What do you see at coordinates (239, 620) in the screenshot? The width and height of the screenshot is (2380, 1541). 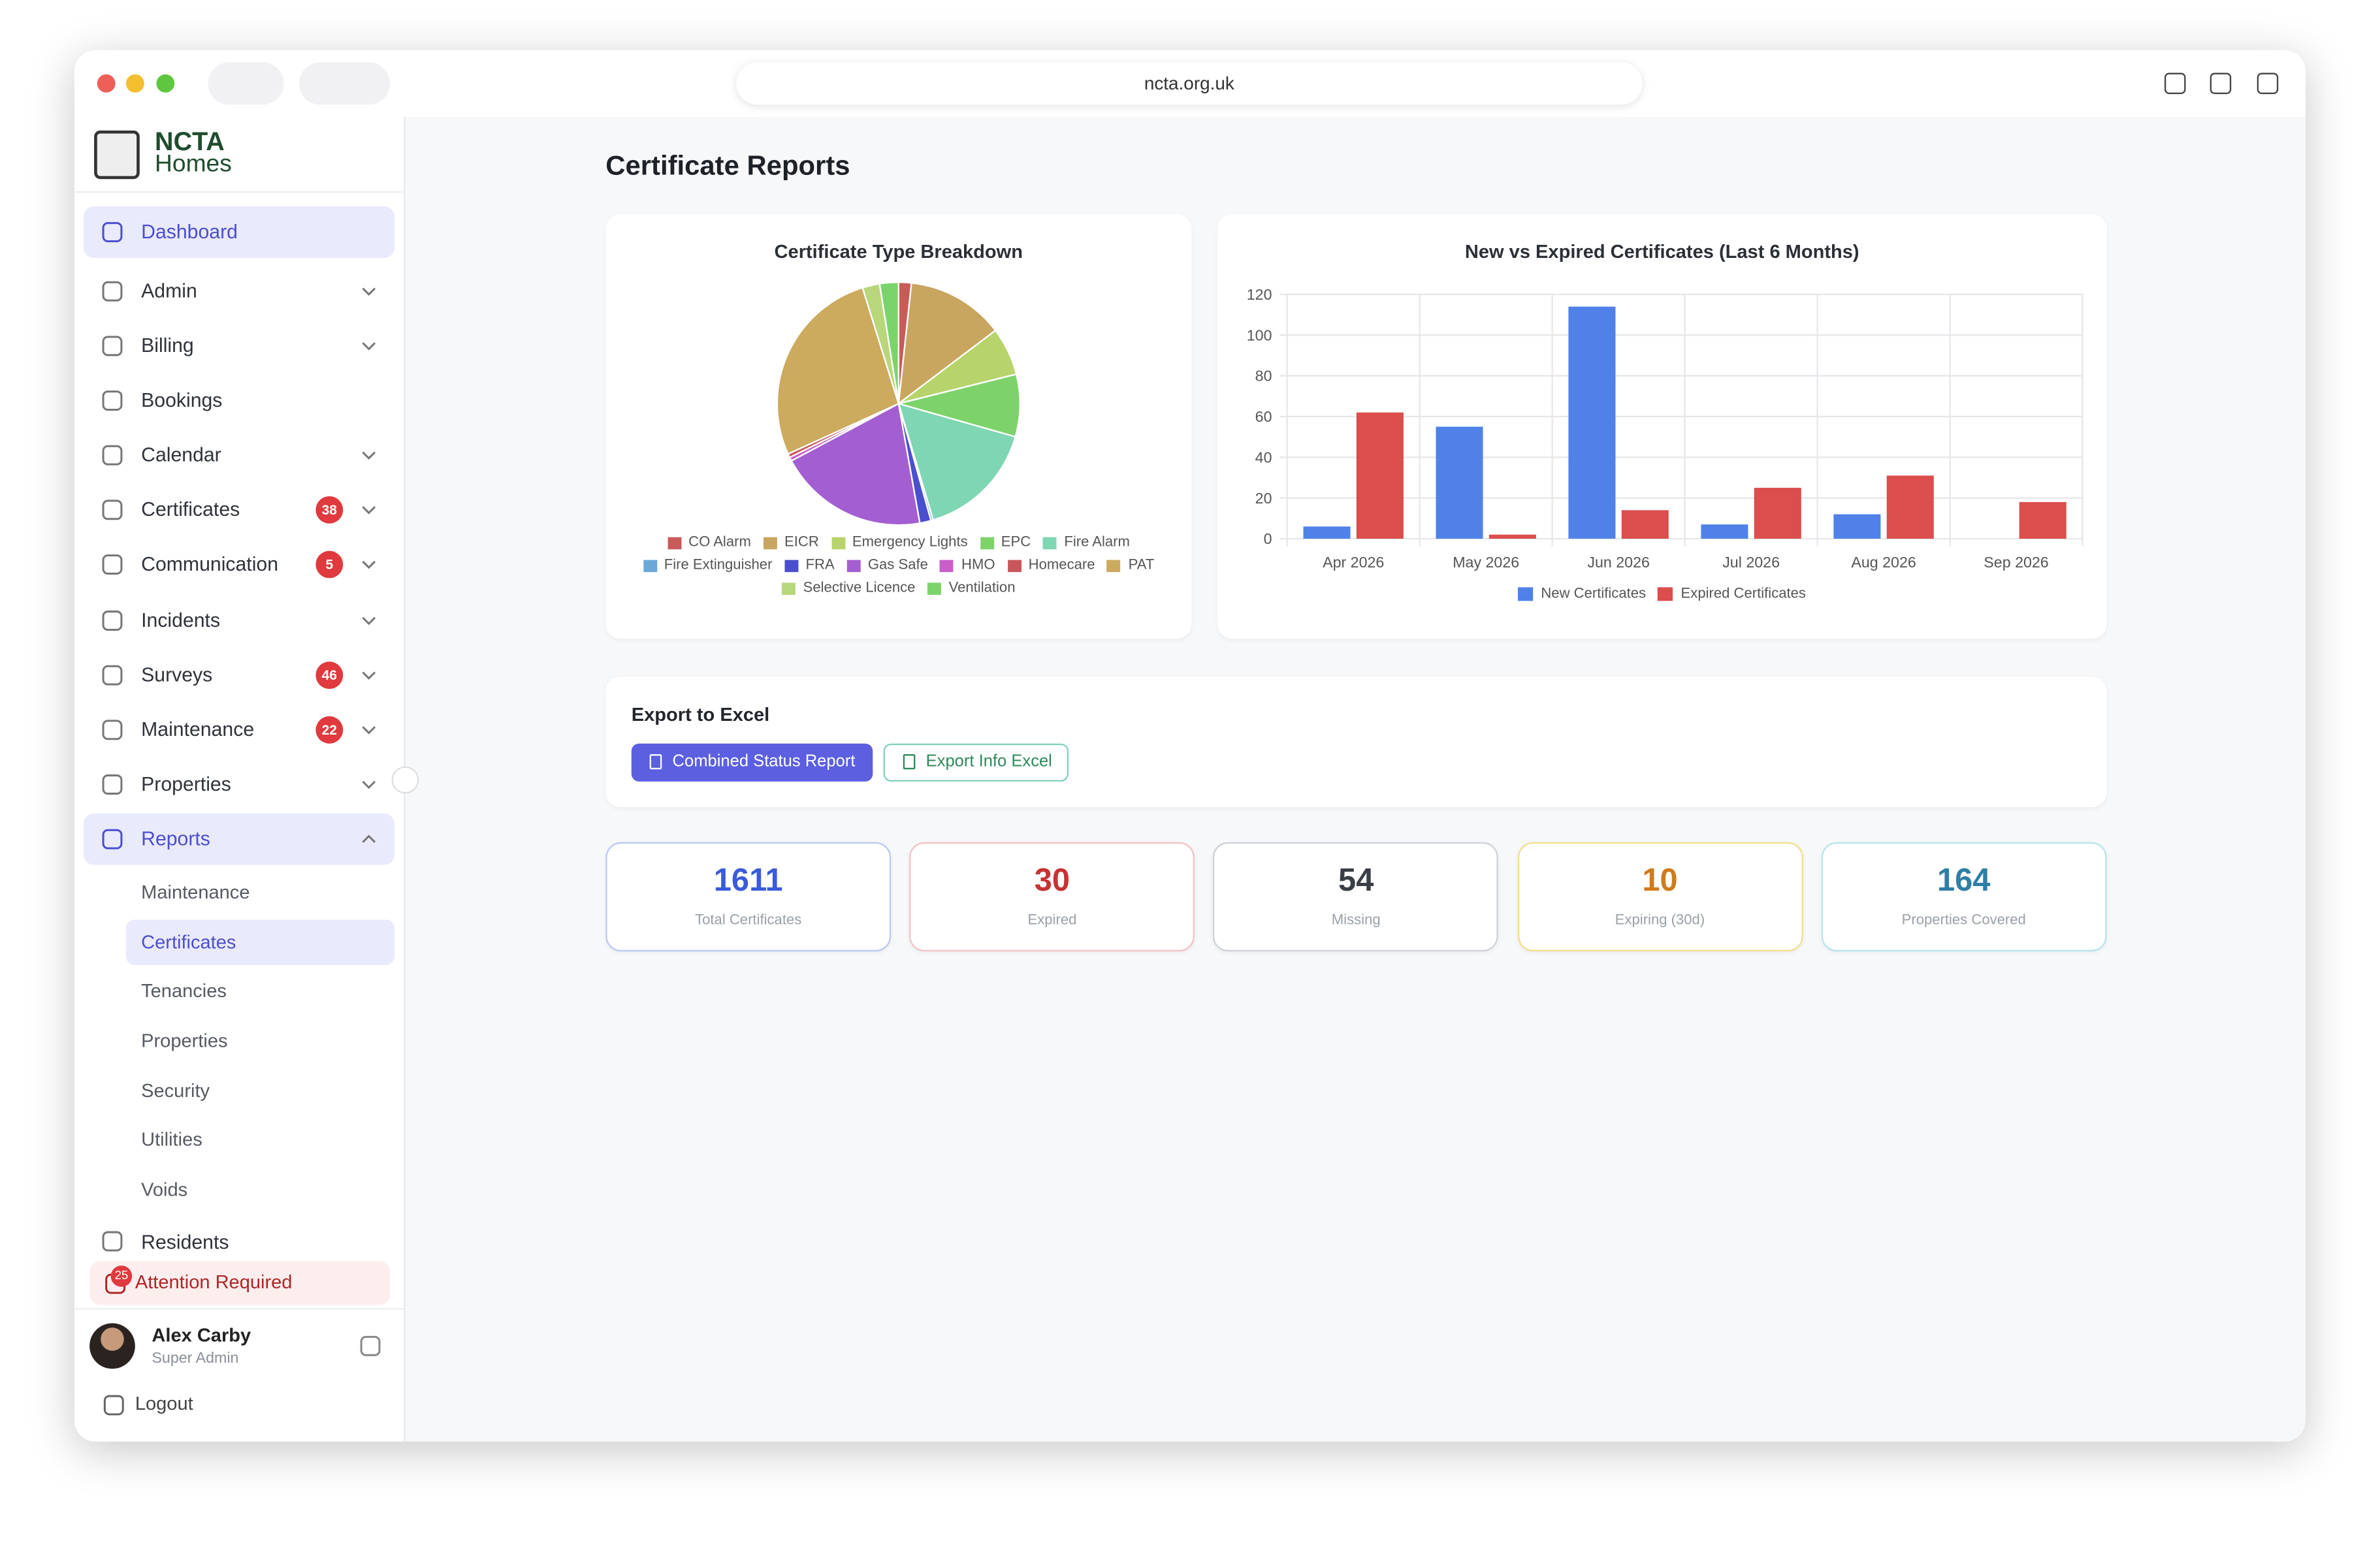 I see `nav-item: Incidents` at bounding box center [239, 620].